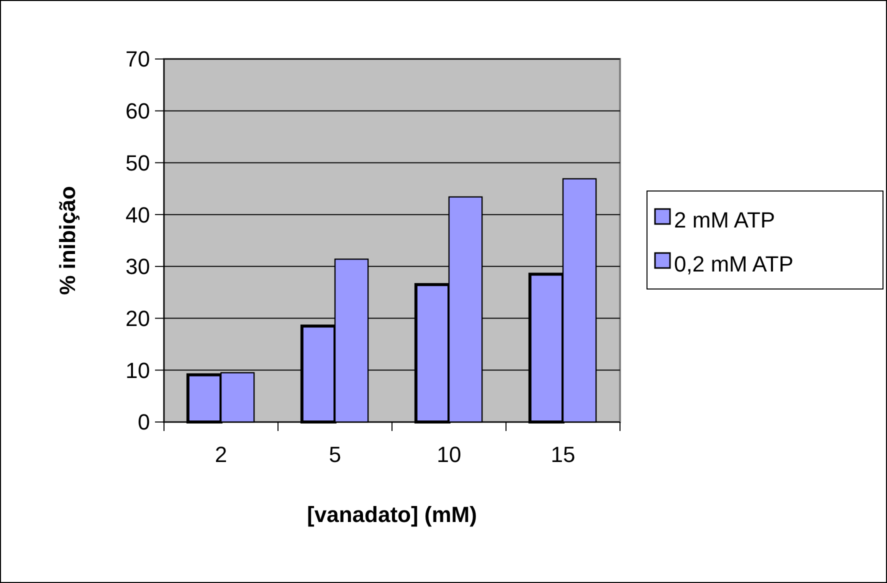 This screenshot has width=887, height=583. I want to click on y-tick-label: 60, so click(138, 111).